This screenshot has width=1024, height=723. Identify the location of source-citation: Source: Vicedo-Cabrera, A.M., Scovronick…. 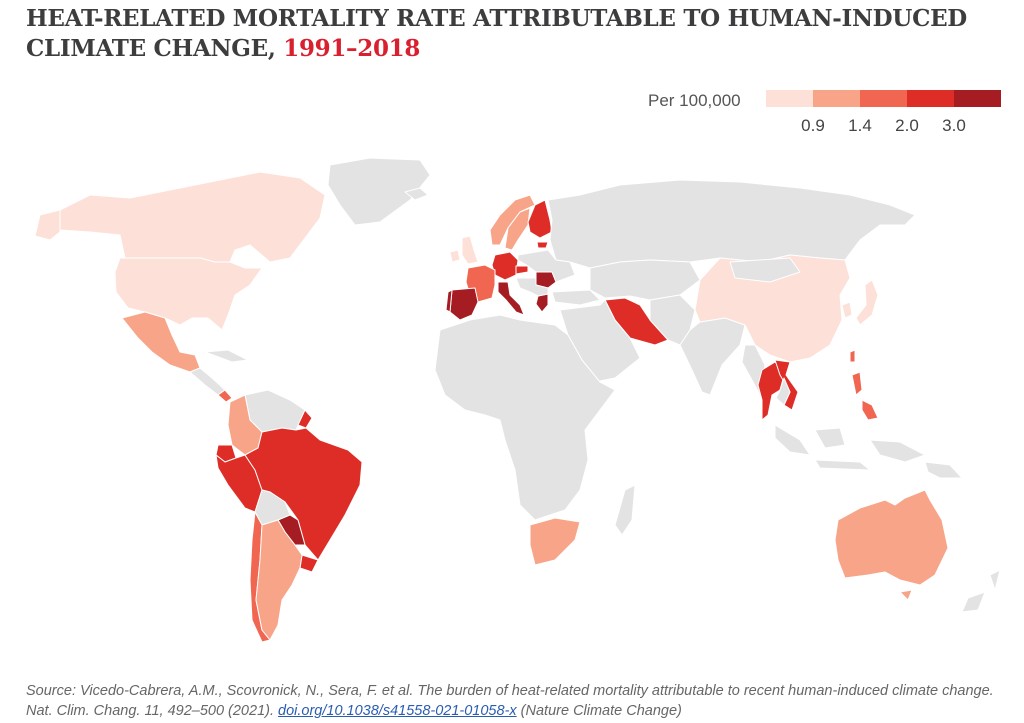
(521, 701).